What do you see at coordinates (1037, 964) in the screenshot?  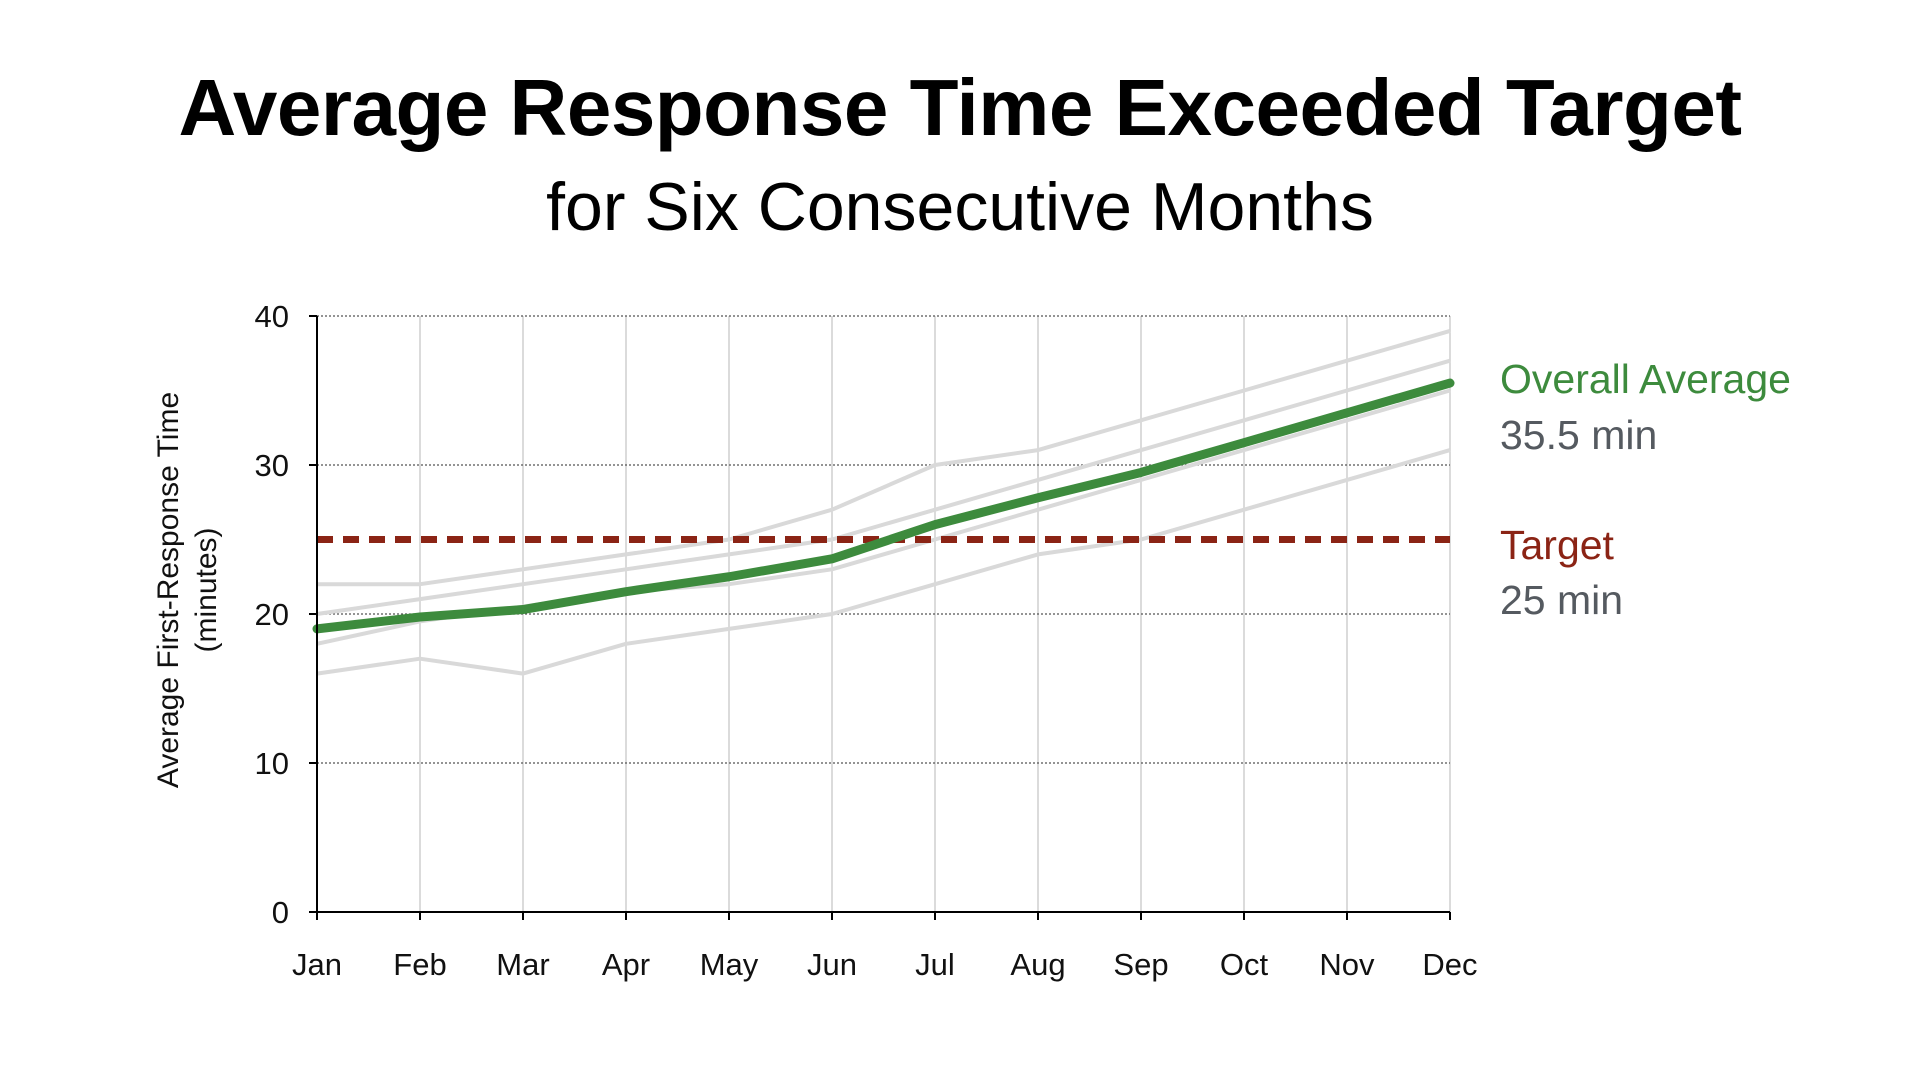 I see `x-tick-label: Aug` at bounding box center [1037, 964].